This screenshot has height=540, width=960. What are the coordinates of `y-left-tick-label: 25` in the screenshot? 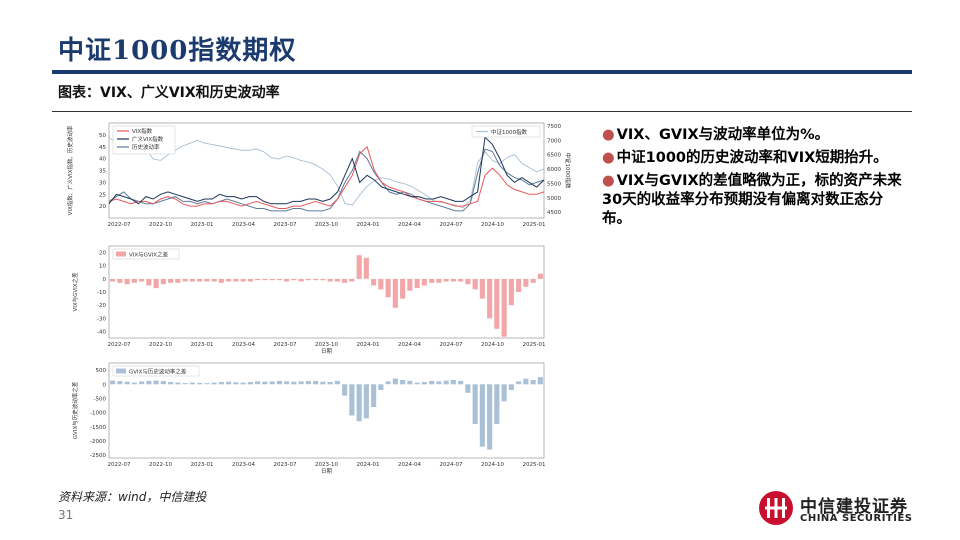 It's located at (102, 195).